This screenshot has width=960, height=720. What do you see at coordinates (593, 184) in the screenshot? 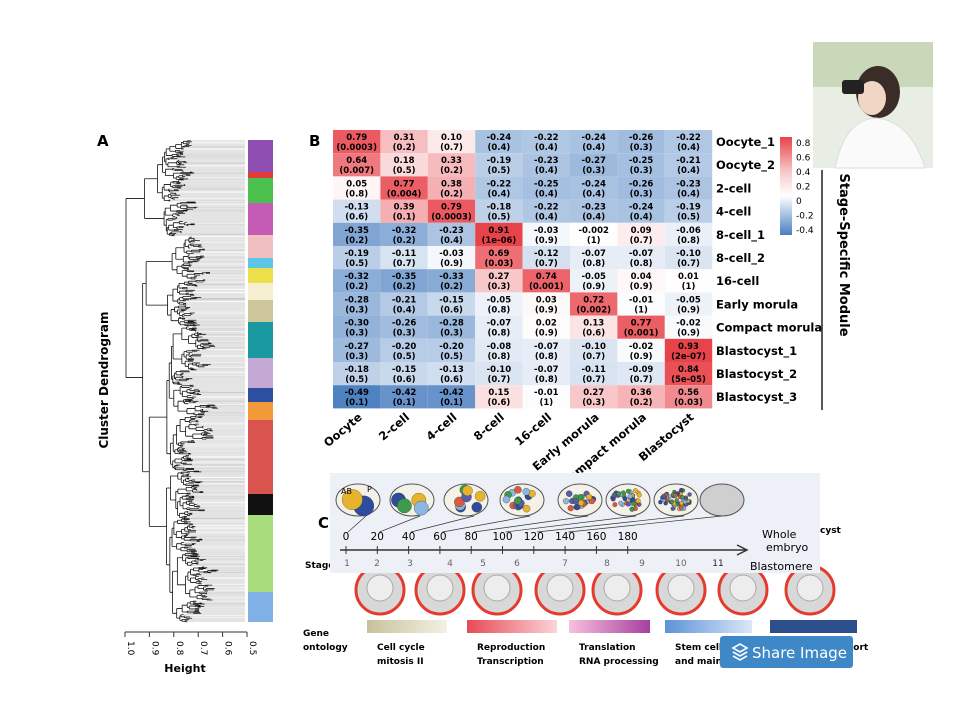
I see `cell-value: -0.24` at bounding box center [593, 184].